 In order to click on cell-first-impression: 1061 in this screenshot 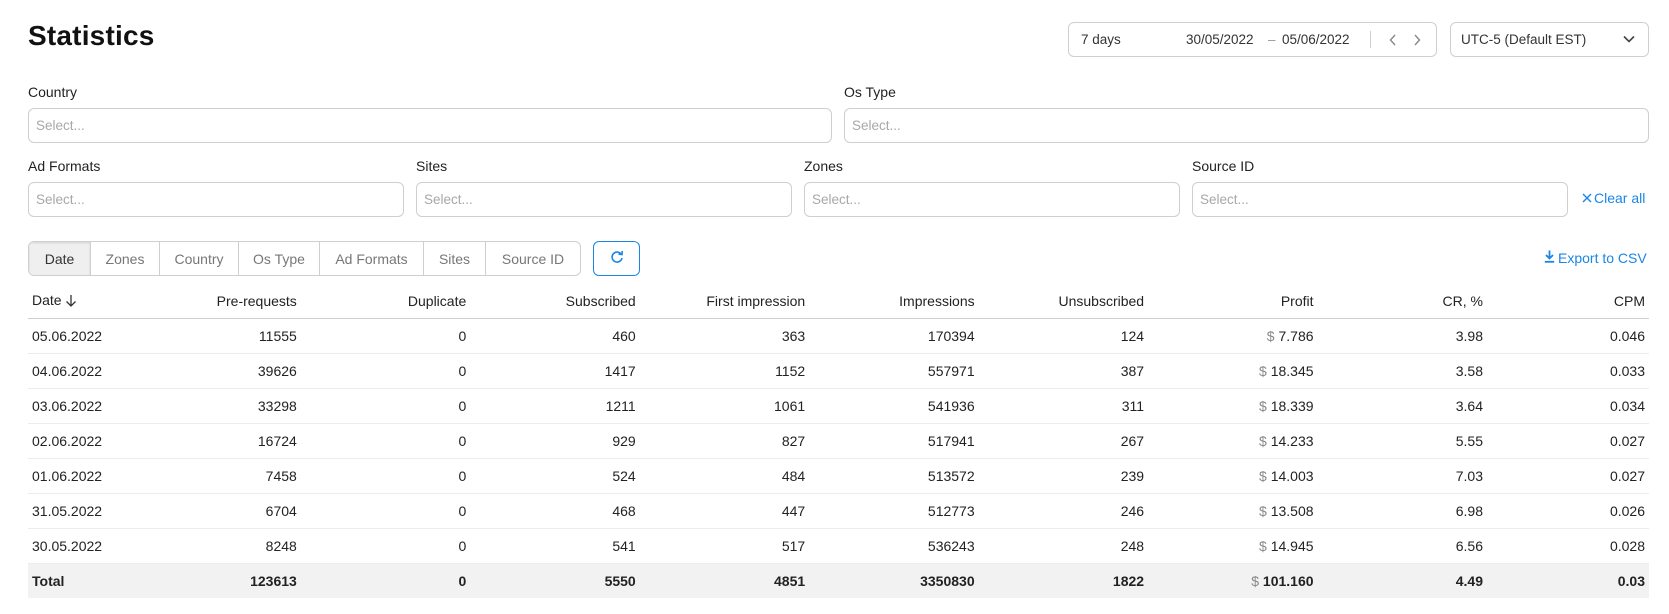, I will do `click(724, 406)`.